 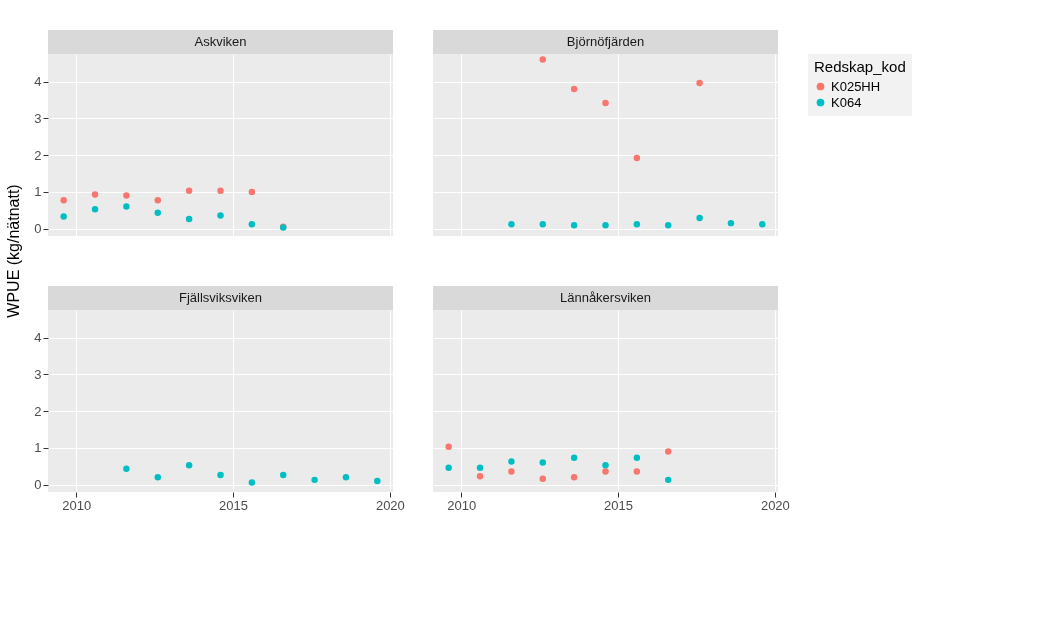 What do you see at coordinates (605, 41) in the screenshot?
I see `chart-title: Björnöfjärden` at bounding box center [605, 41].